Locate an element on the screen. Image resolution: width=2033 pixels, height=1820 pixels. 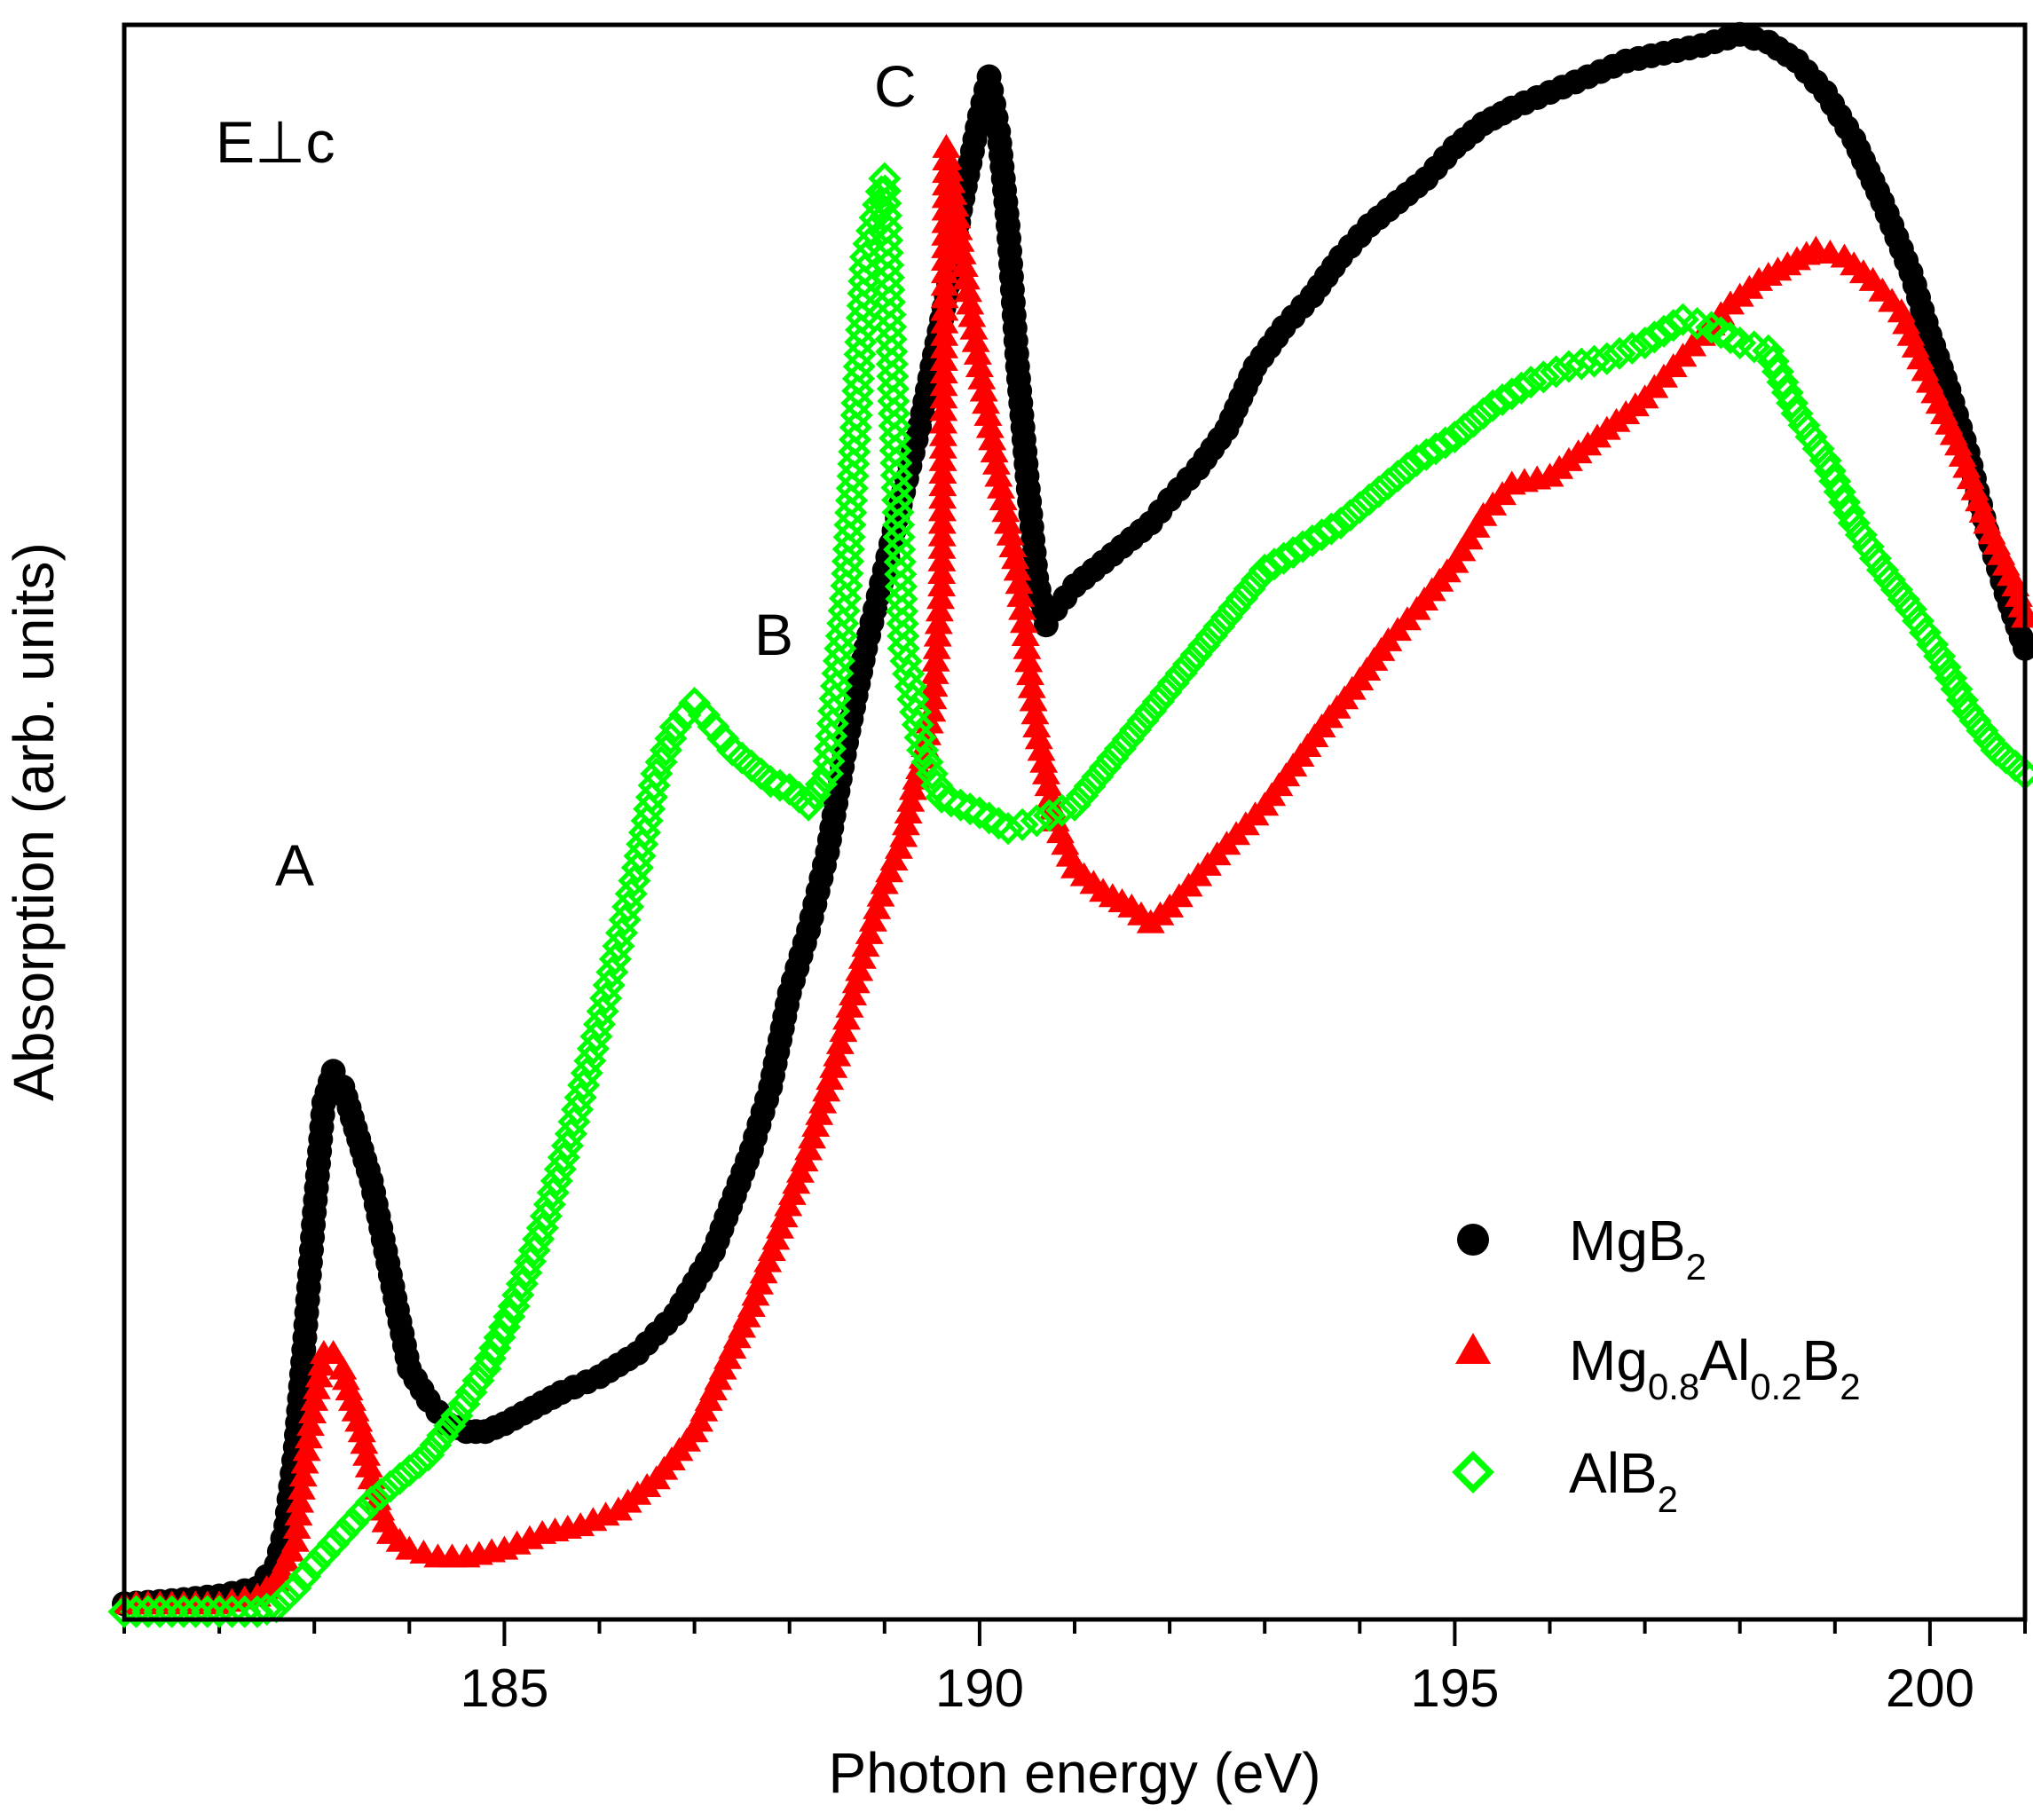
legend: MgB2 Mg0.8Al0.2B2 AlB2 is located at coordinates (1656, 1364).